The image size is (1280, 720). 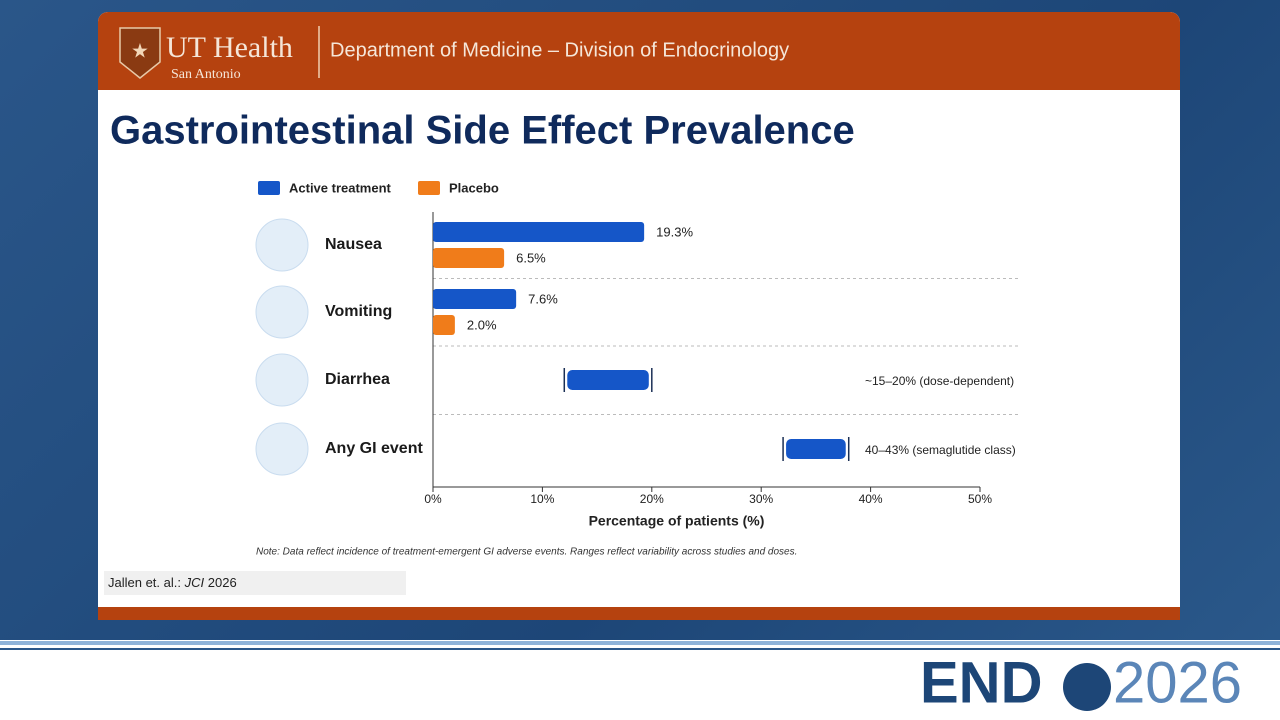 I want to click on x-tick-label: 40%, so click(x=871, y=499).